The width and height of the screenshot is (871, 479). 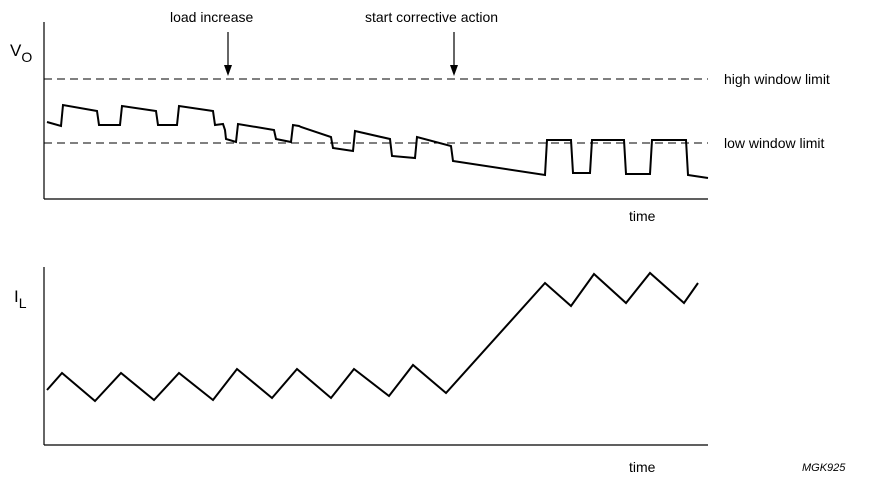 I want to click on il-time-label: time, so click(x=642, y=467).